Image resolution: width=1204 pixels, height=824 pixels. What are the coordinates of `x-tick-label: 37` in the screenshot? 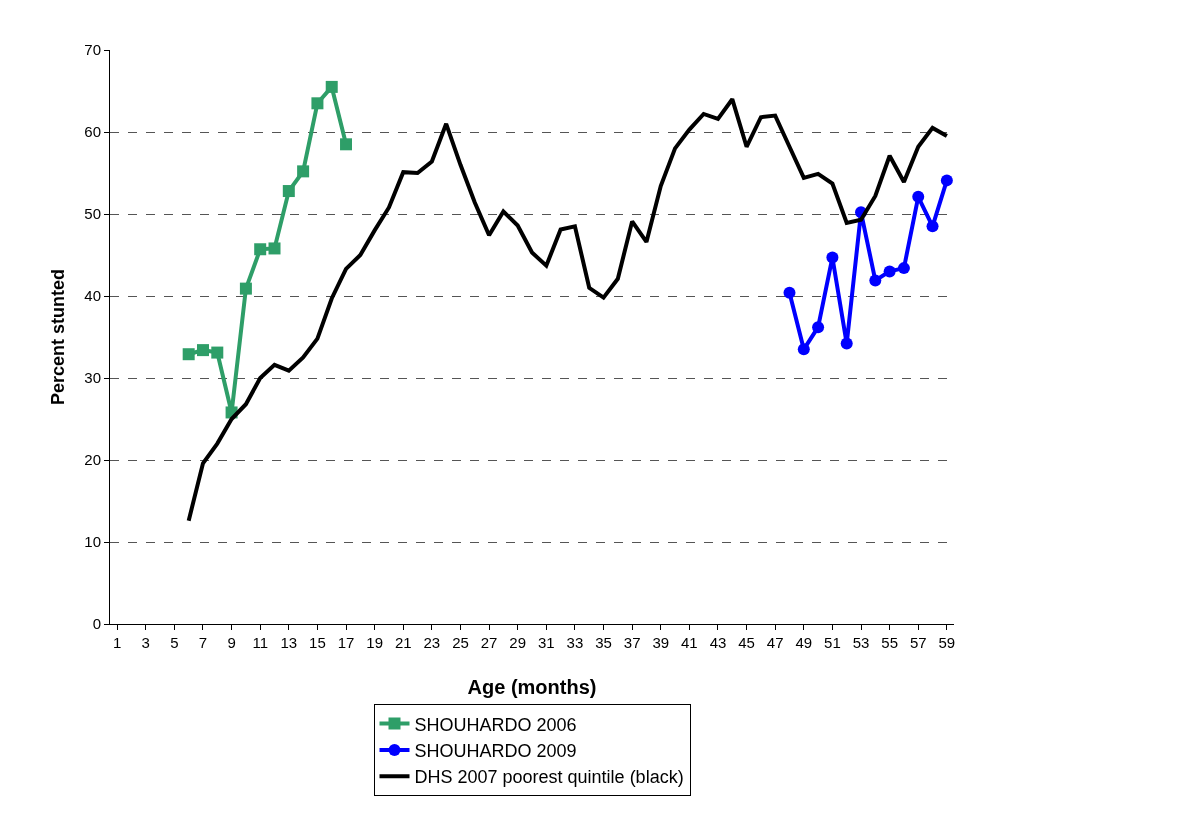 It's located at (632, 642).